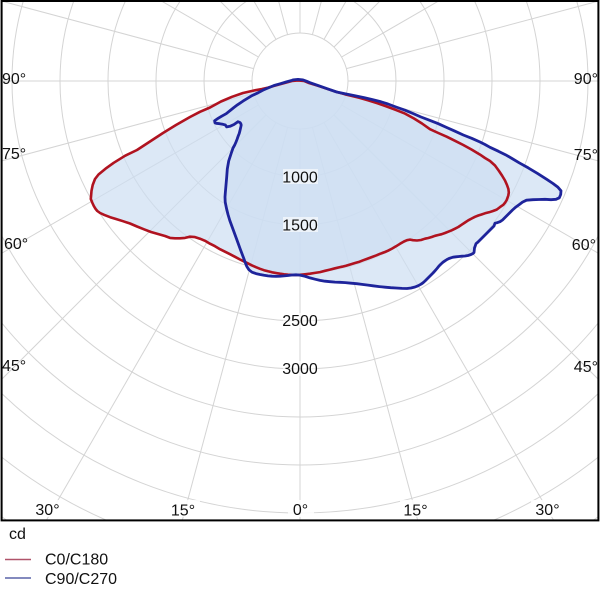  Describe the element at coordinates (300, 226) in the screenshot. I see `svg-text: 1500` at that location.